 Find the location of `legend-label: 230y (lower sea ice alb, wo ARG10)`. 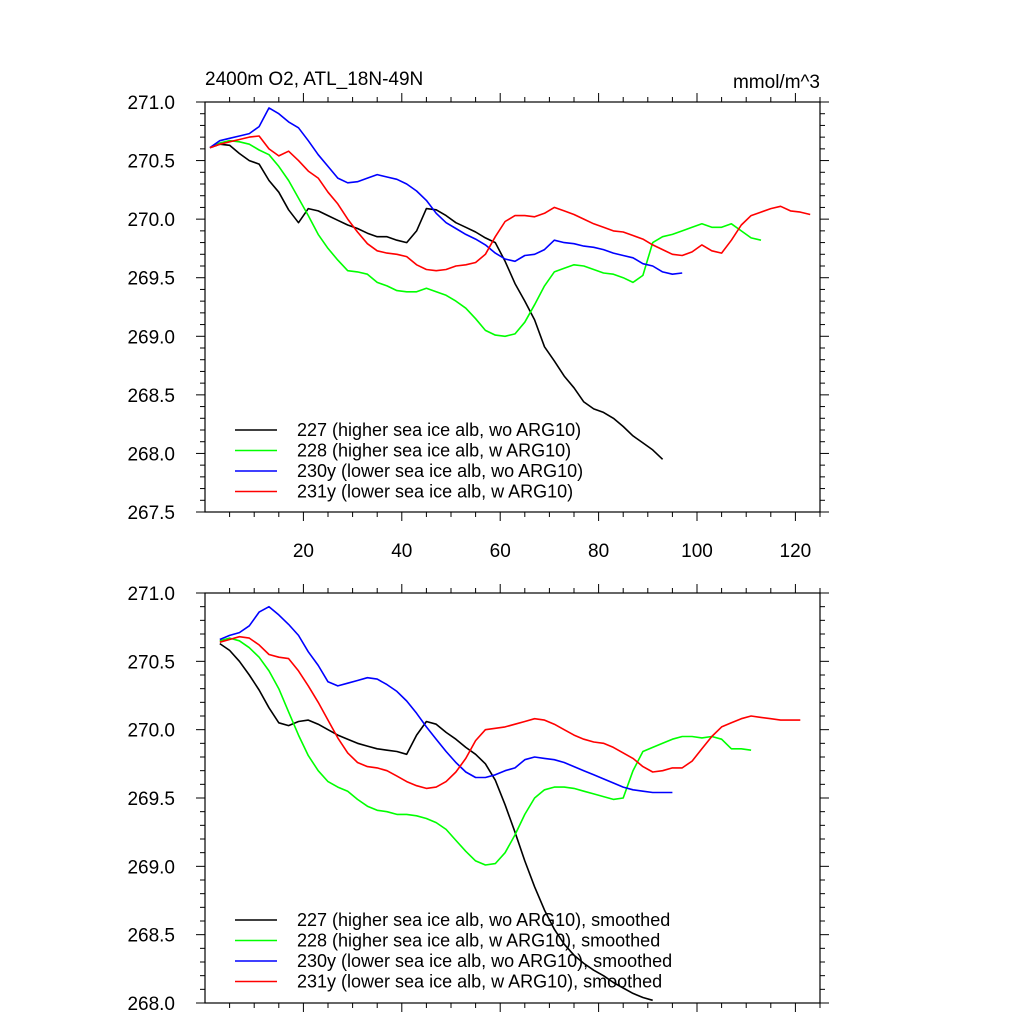

legend-label: 230y (lower sea ice alb, wo ARG10) is located at coordinates (440, 471).